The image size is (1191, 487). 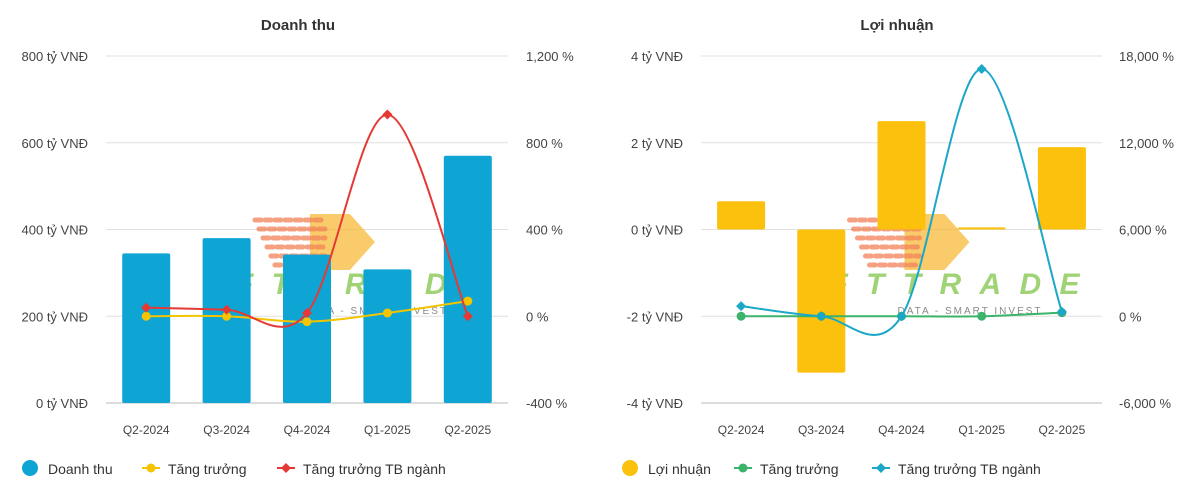 I want to click on bar-lợi-nhuận-2, so click(x=901, y=175).